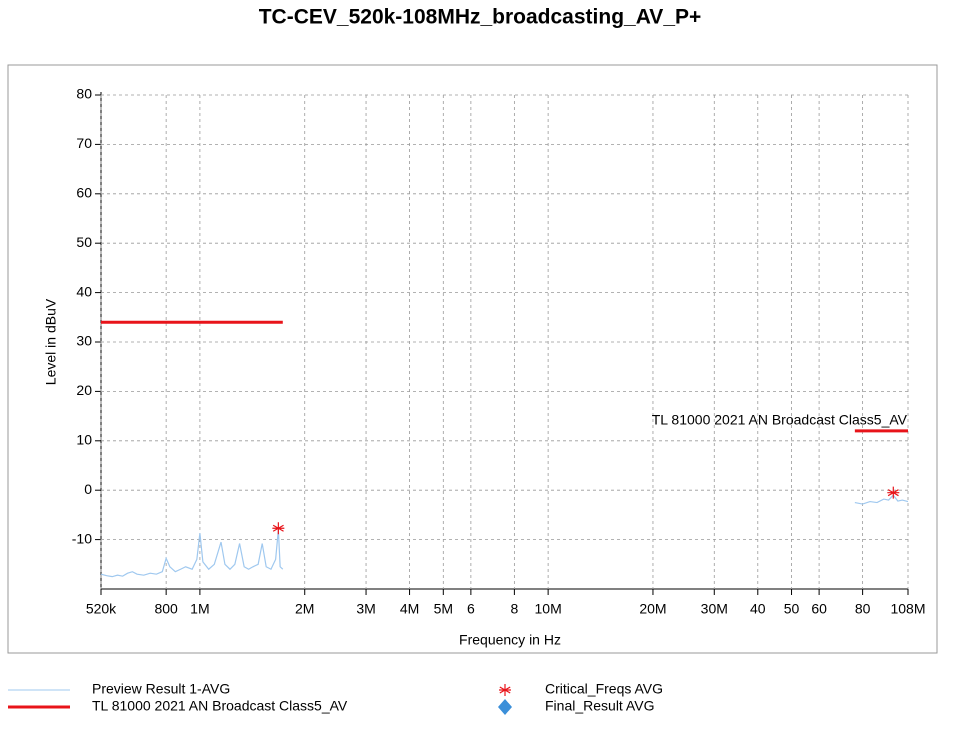 The image size is (960, 733). What do you see at coordinates (604, 689) in the screenshot?
I see `legend-label: Critical_Freqs AVG` at bounding box center [604, 689].